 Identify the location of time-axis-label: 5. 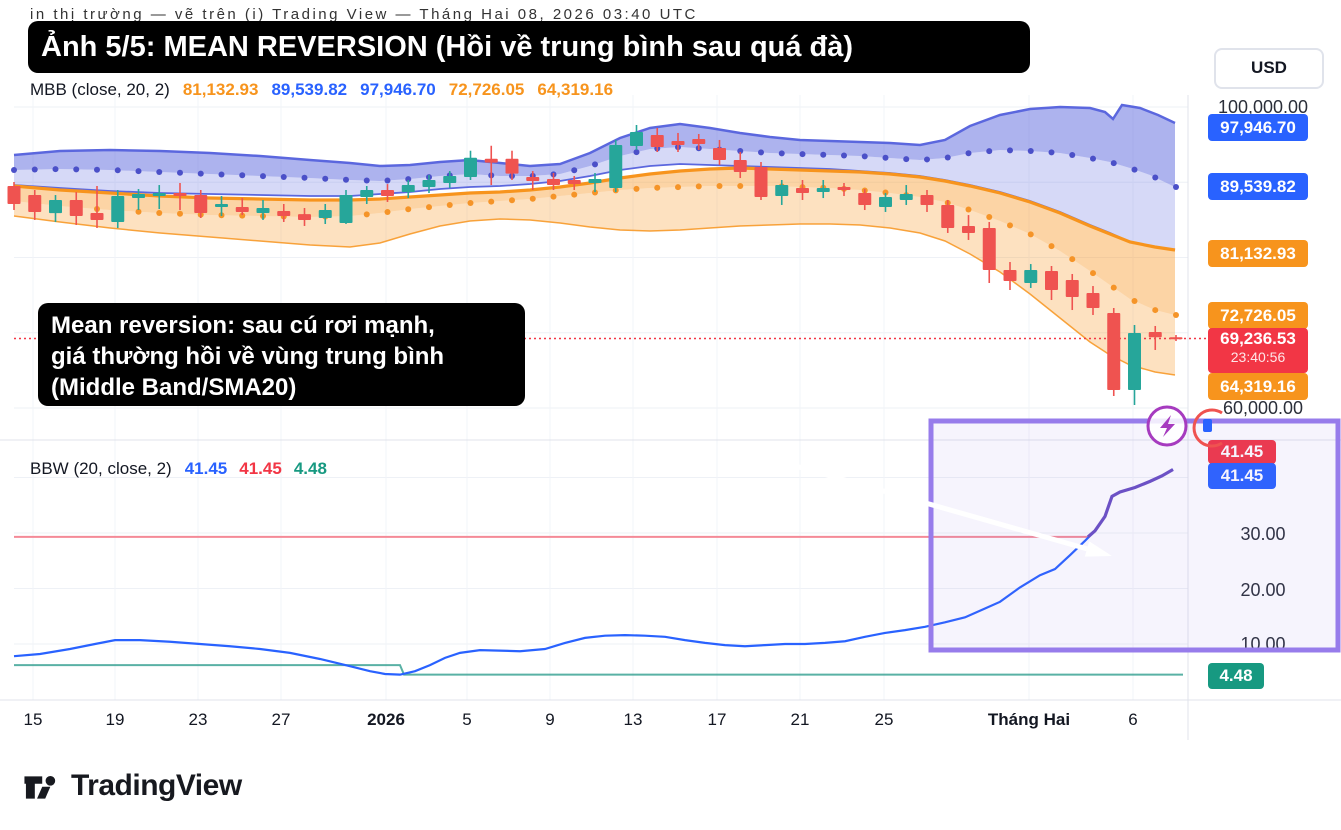
(467, 719).